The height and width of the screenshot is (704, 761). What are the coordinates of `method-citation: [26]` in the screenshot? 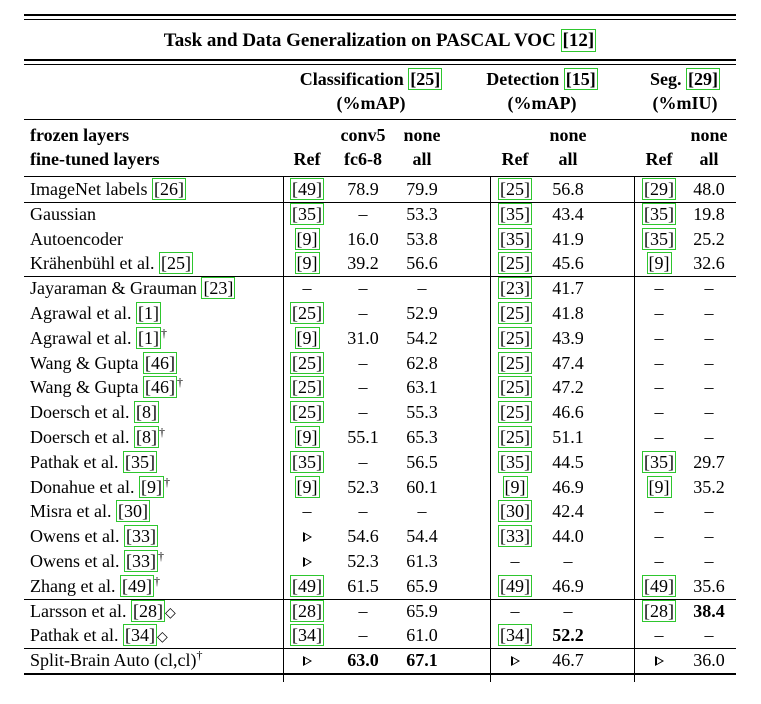 It's located at (168, 189).